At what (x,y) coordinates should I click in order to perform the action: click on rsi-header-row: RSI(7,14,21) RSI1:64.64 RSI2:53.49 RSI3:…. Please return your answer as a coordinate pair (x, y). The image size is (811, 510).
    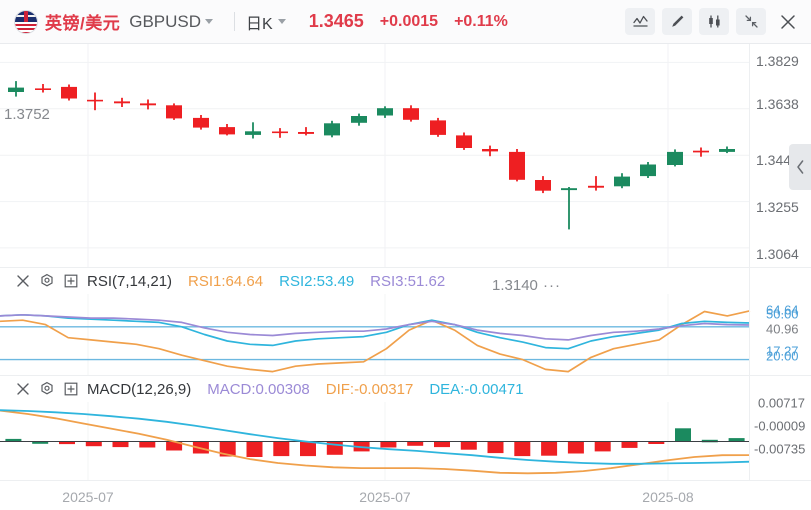
    Looking at the image, I should click on (222, 281).